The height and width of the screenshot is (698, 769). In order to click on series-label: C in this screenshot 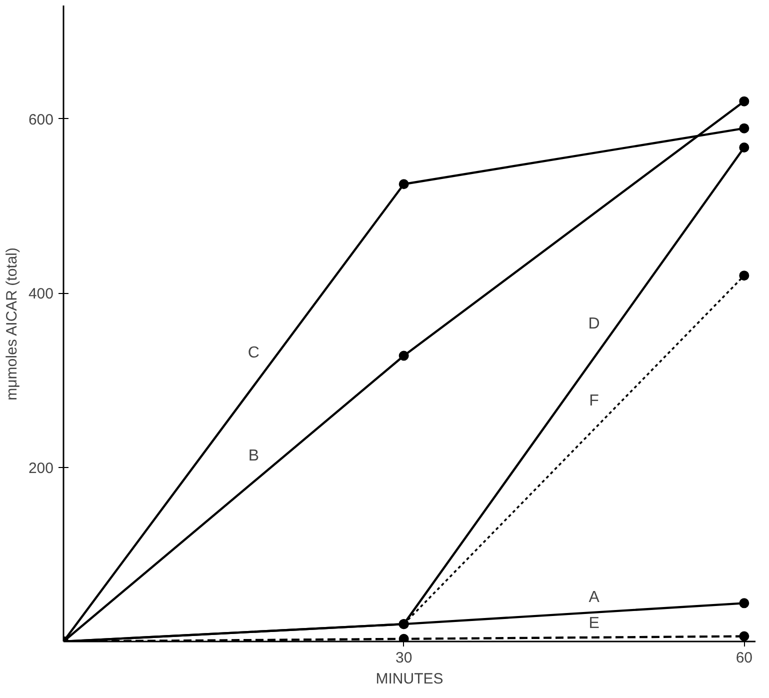, I will do `click(254, 353)`.